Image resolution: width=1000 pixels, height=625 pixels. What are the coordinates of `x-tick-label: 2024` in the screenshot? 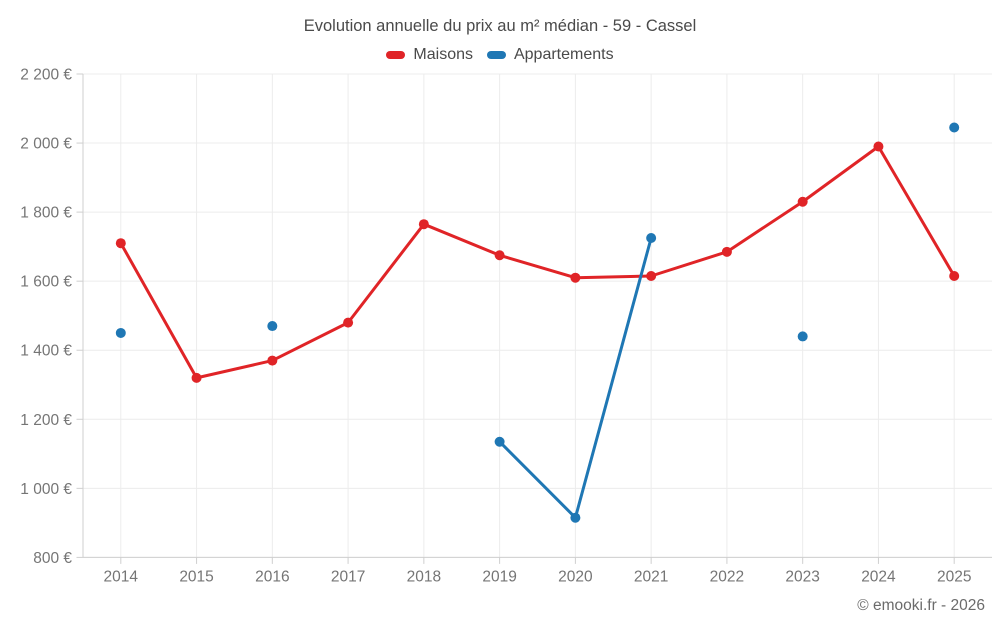 It's located at (878, 576).